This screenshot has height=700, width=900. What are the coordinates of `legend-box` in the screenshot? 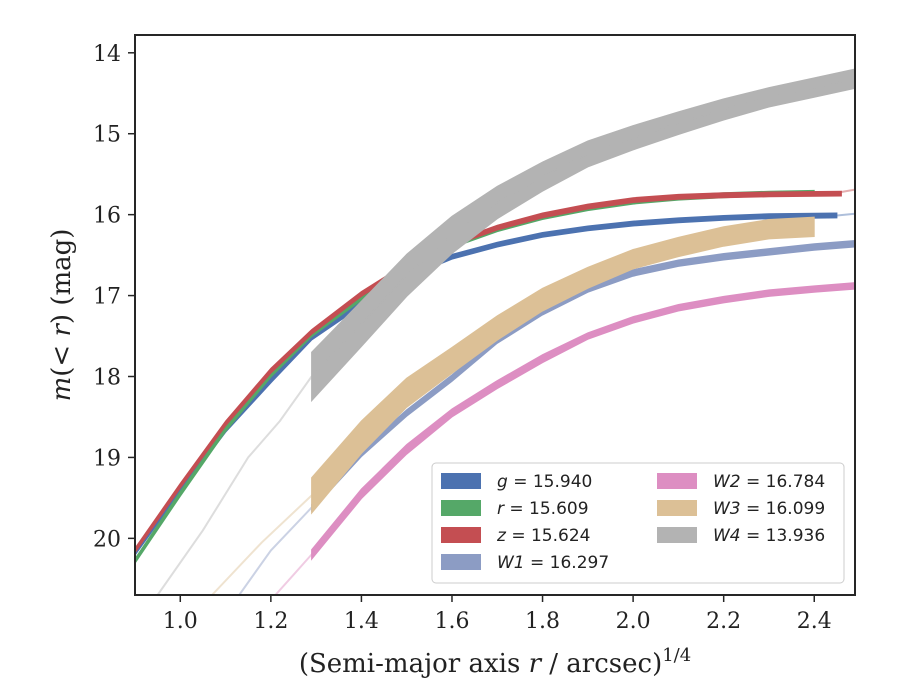 It's located at (638, 523).